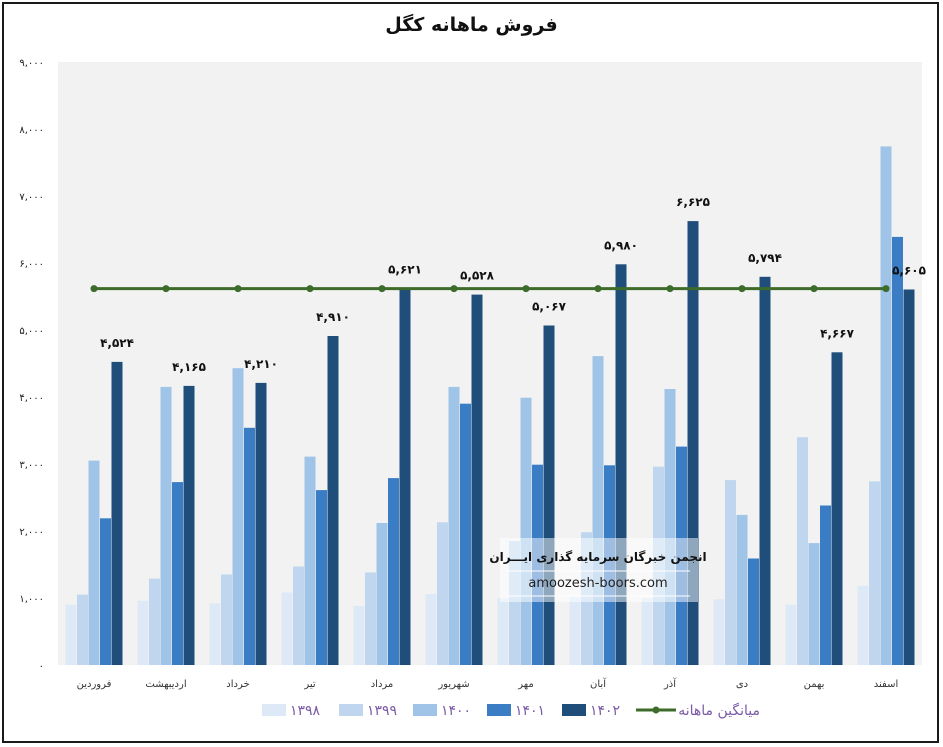  What do you see at coordinates (719, 710) in the screenshot?
I see `legend-label: میانگین ماهانه` at bounding box center [719, 710].